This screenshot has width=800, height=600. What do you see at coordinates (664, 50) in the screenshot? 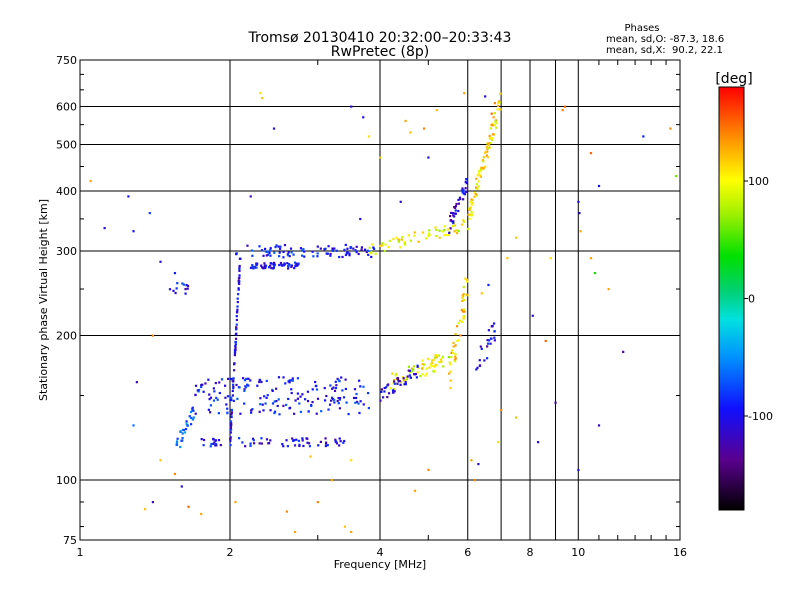
I see `stats-x-mode: mean, sd,X: 90.2, 22.1` at bounding box center [664, 50].